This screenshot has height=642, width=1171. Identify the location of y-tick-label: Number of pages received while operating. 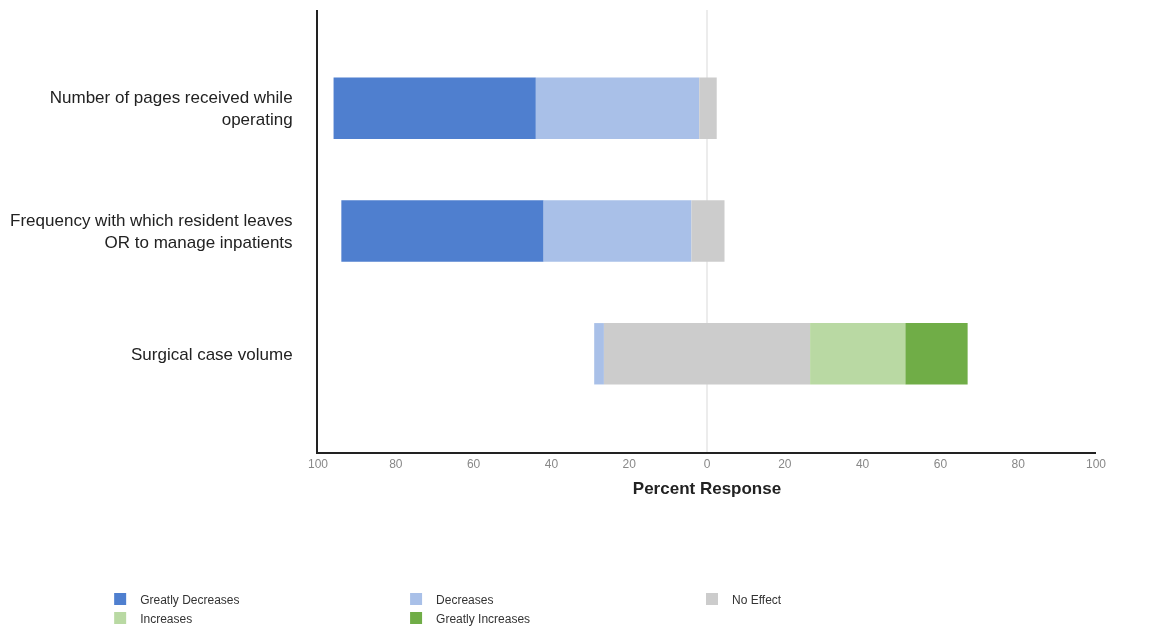
(171, 109).